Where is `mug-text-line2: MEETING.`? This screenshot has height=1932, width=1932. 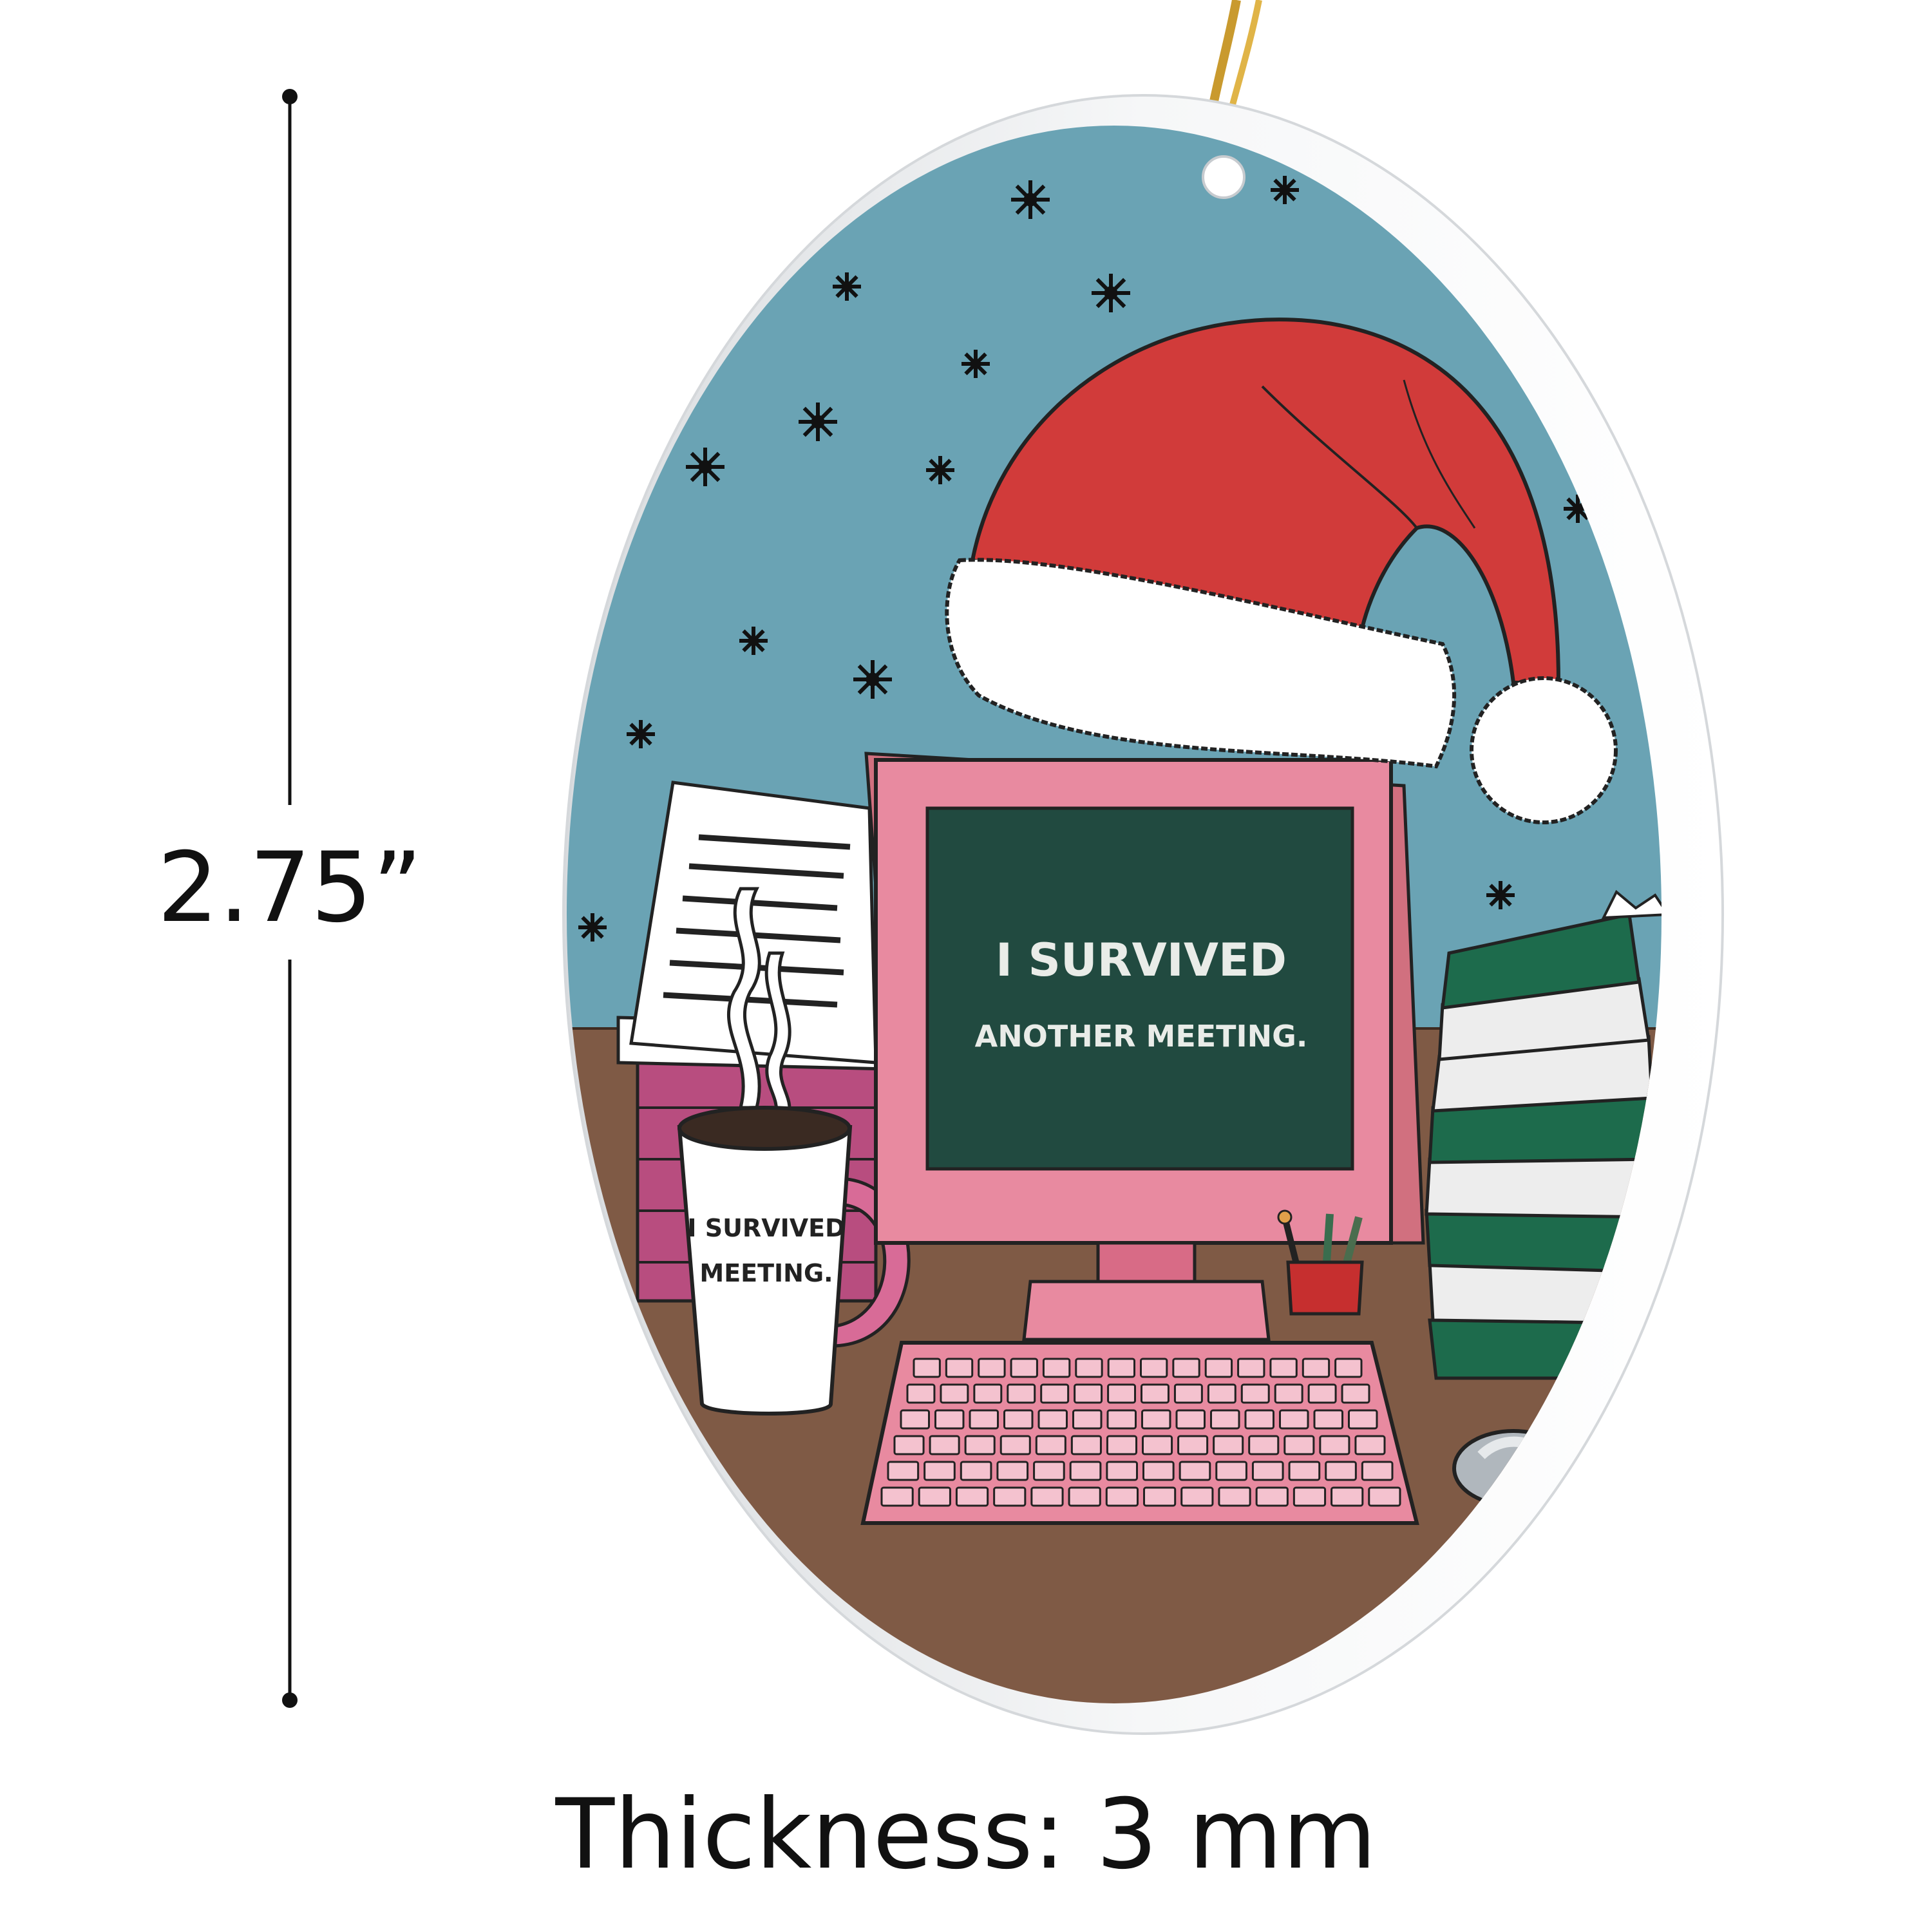
mug-text-line2: MEETING. is located at coordinates (766, 1273).